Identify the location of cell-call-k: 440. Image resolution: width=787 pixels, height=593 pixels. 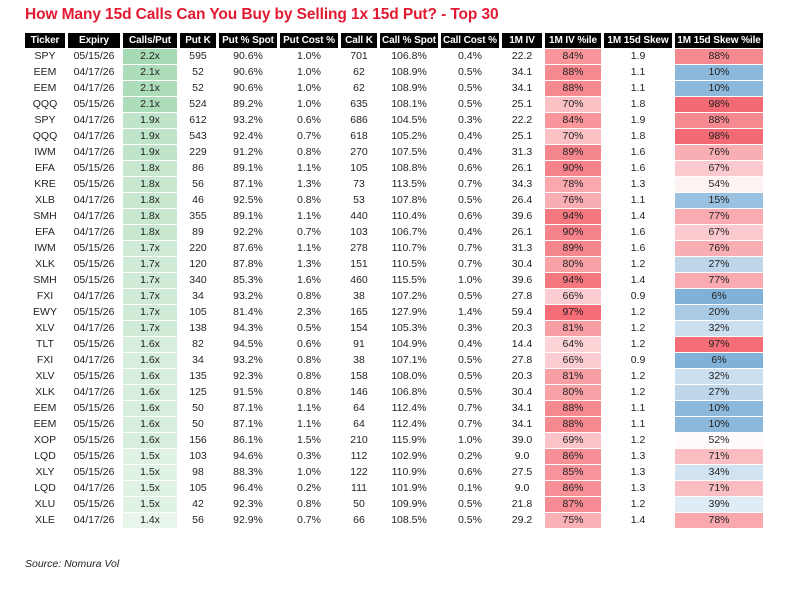
(359, 216).